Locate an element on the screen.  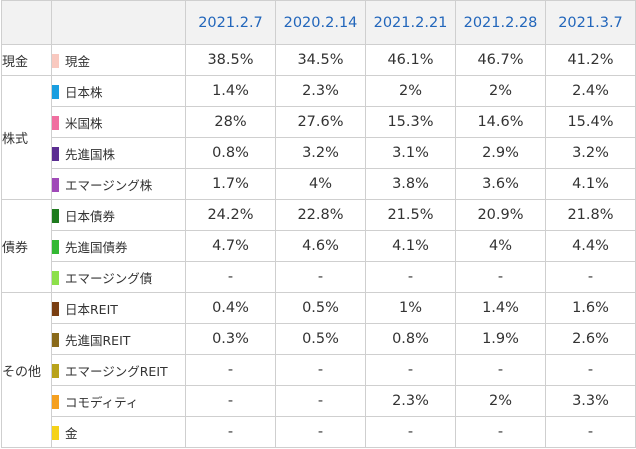
asset-label: 金 is located at coordinates (71, 433).